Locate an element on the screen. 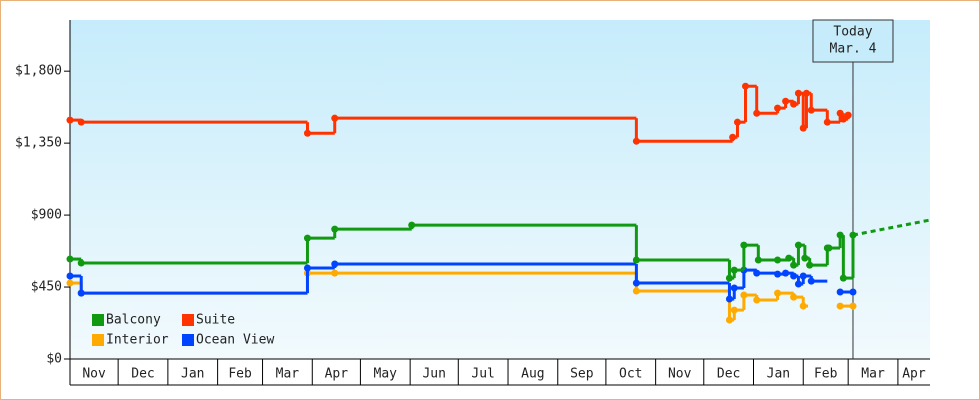 The image size is (980, 400). legend-label: Balcony is located at coordinates (133, 320).